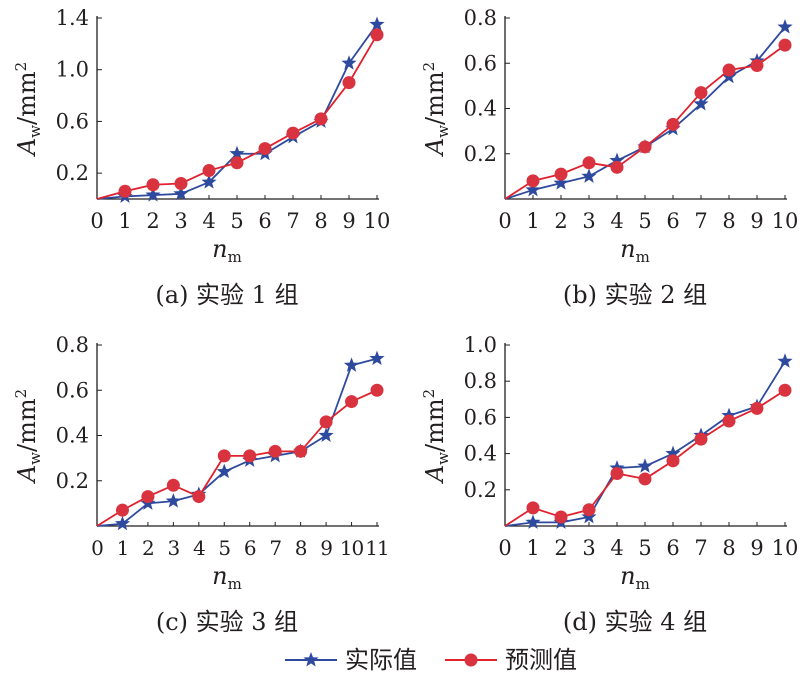  Describe the element at coordinates (644, 548) in the screenshot. I see `x-tick-label: 5` at that location.